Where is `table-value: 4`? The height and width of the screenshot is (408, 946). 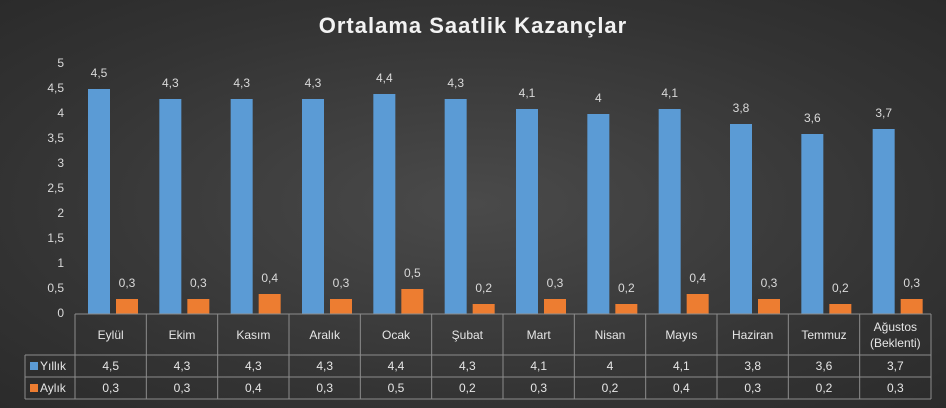
table-value: 4 is located at coordinates (610, 366).